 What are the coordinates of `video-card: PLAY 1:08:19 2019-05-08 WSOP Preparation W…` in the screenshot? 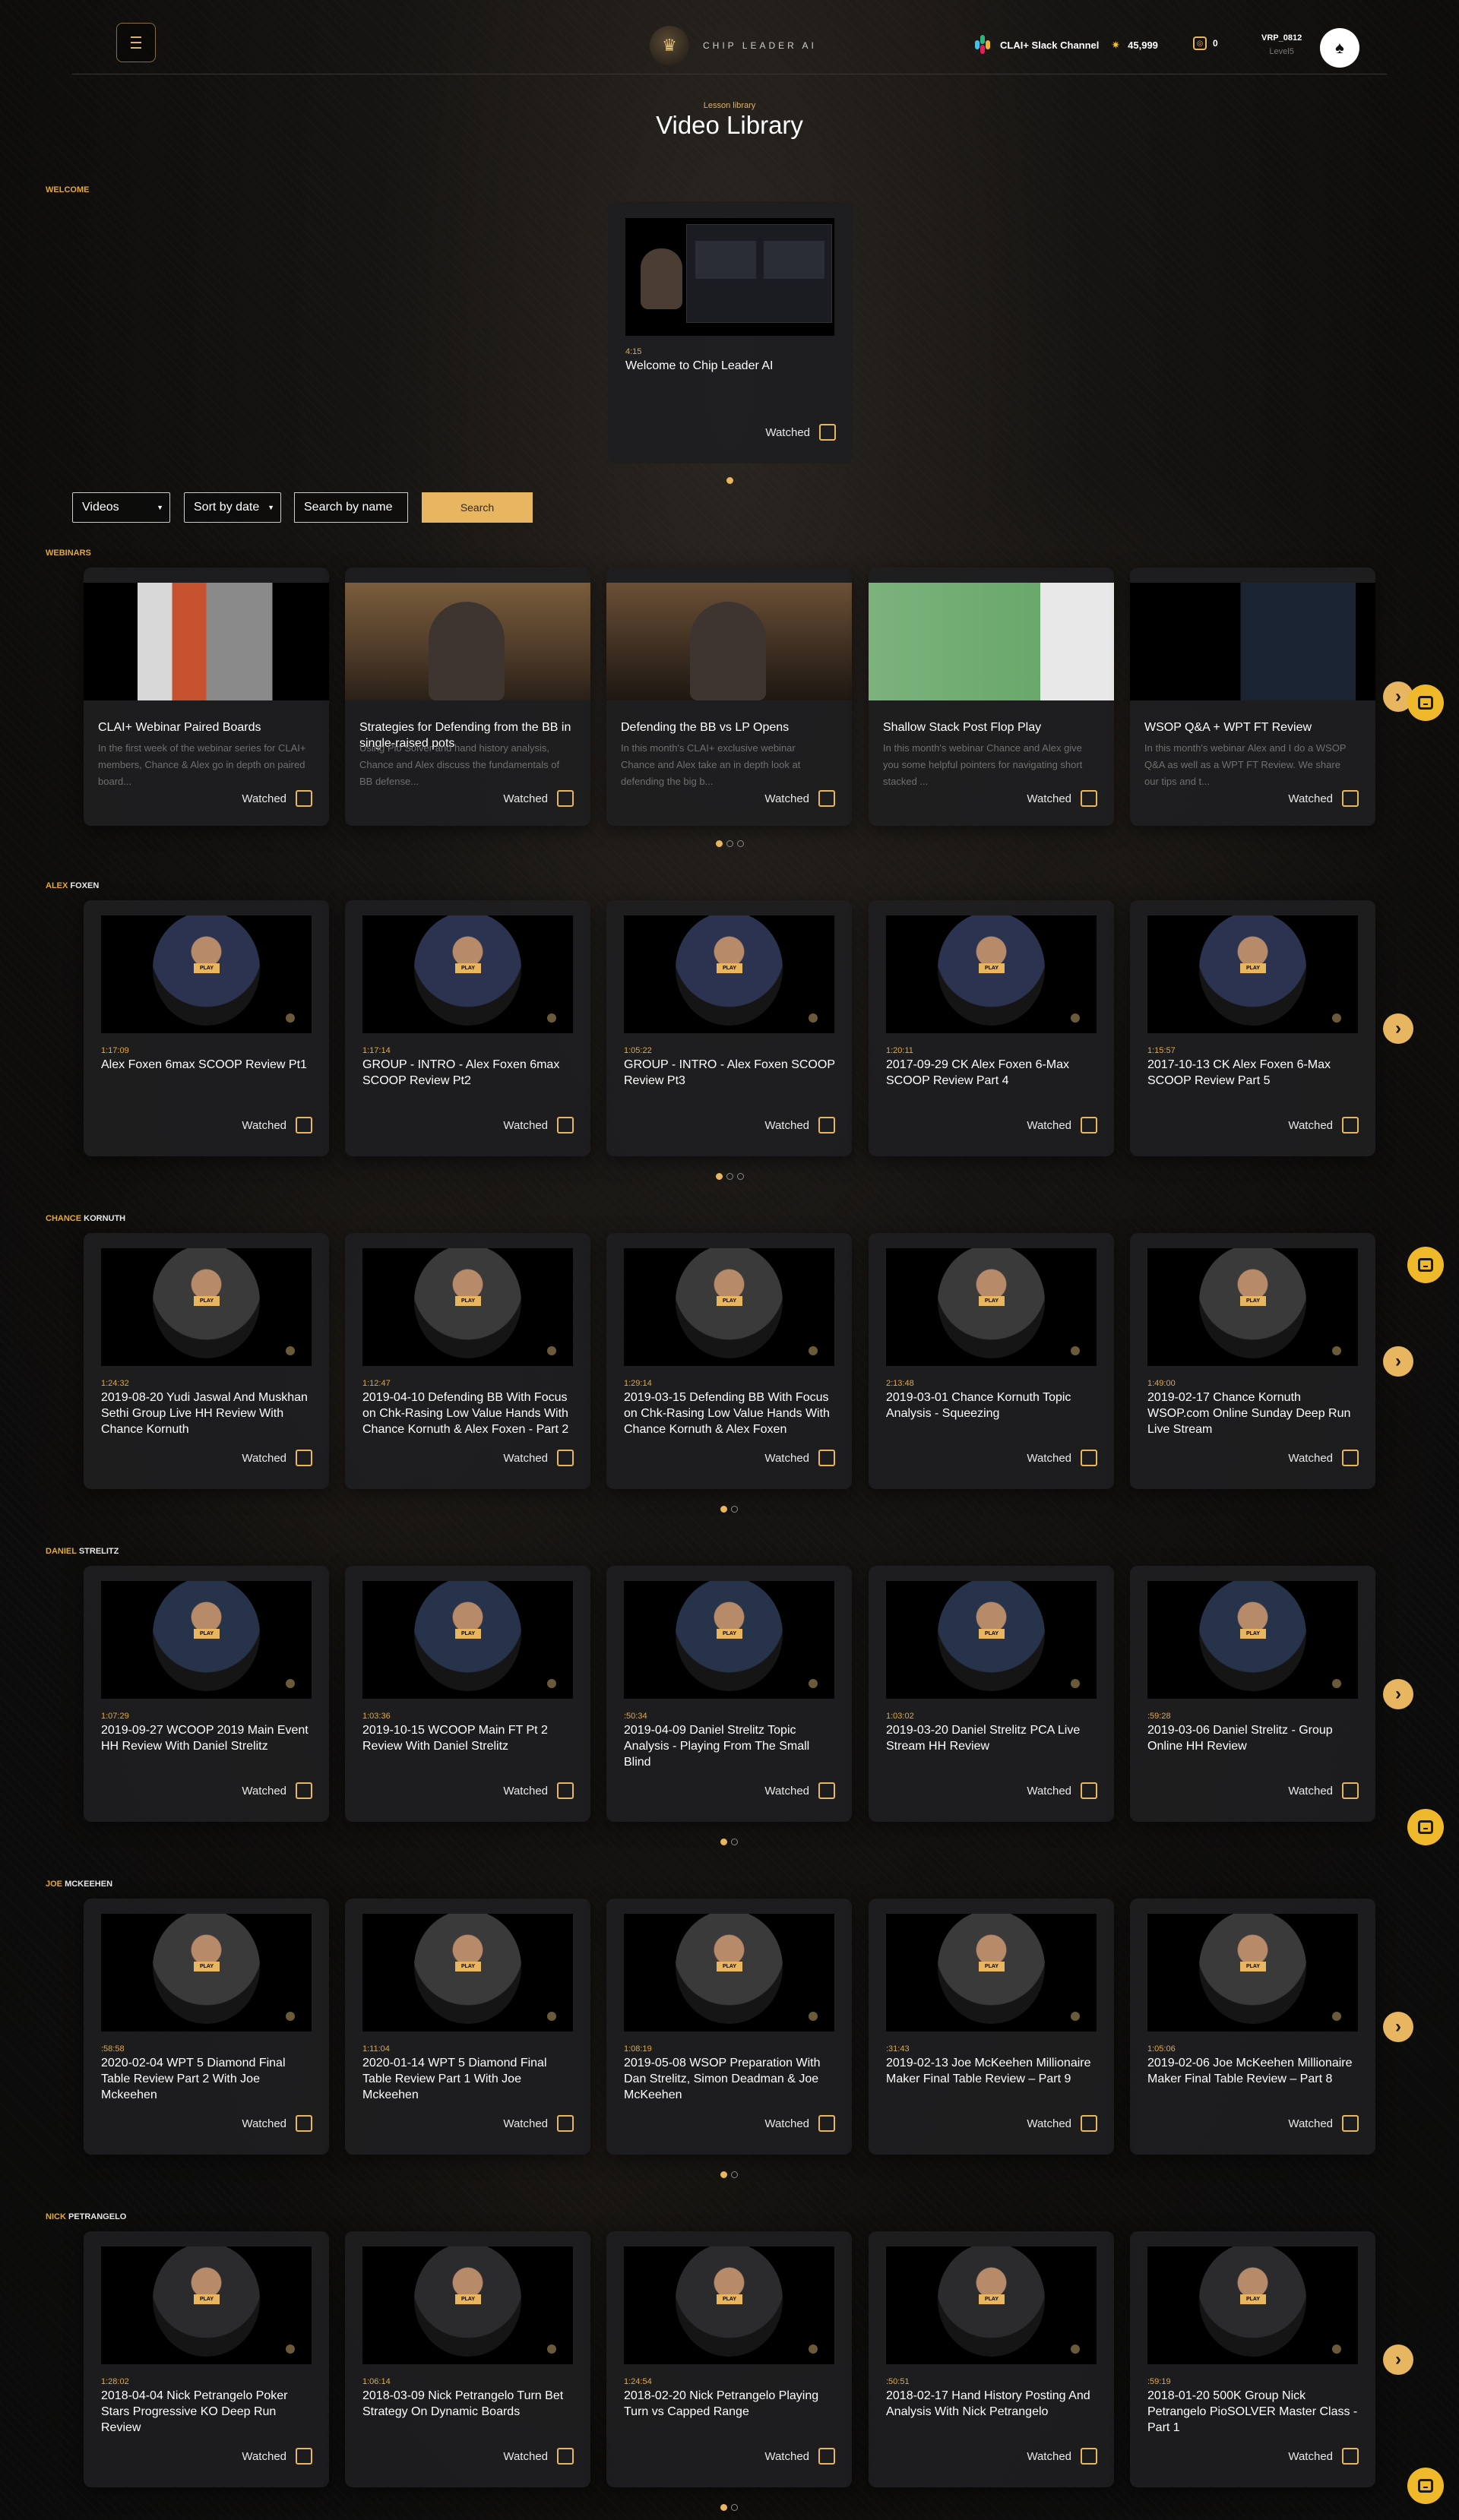 It's located at (729, 2027).